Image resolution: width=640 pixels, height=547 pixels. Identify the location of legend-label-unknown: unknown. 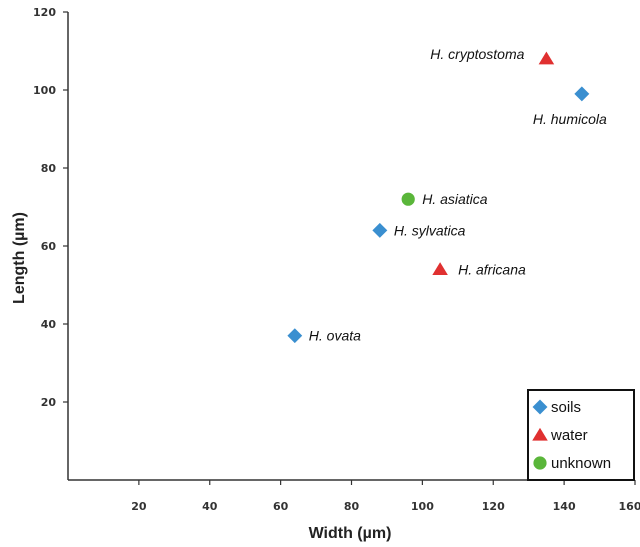
(581, 463).